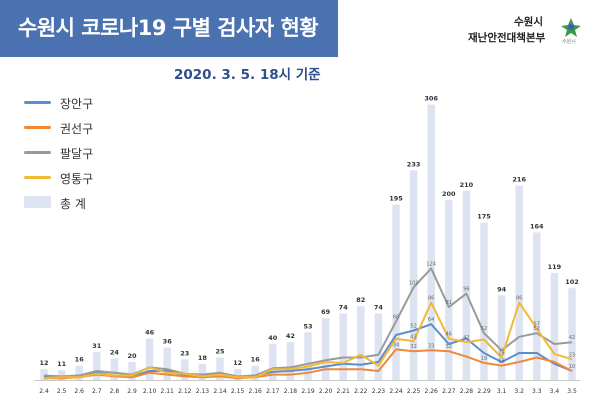 The height and width of the screenshot is (415, 600). I want to click on total-data-label: 306, so click(431, 99).